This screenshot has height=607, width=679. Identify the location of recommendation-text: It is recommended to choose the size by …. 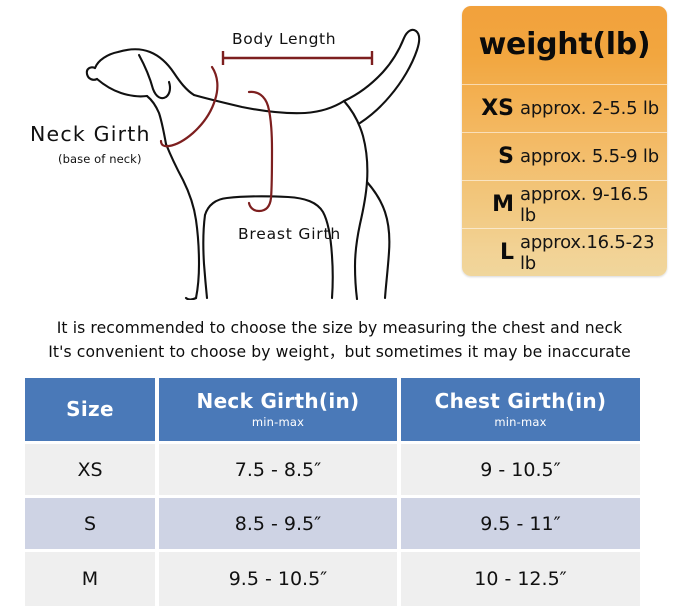
(339, 340).